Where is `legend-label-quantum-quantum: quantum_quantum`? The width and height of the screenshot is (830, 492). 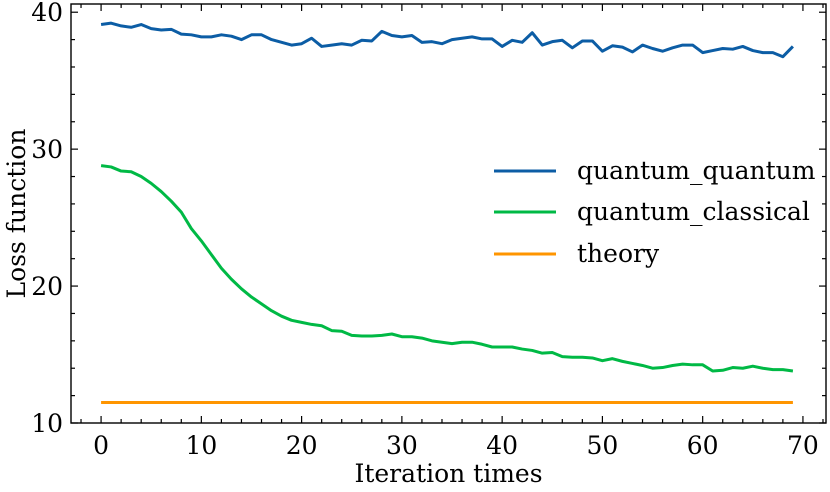 legend-label-quantum-quantum: quantum_quantum is located at coordinates (696, 170).